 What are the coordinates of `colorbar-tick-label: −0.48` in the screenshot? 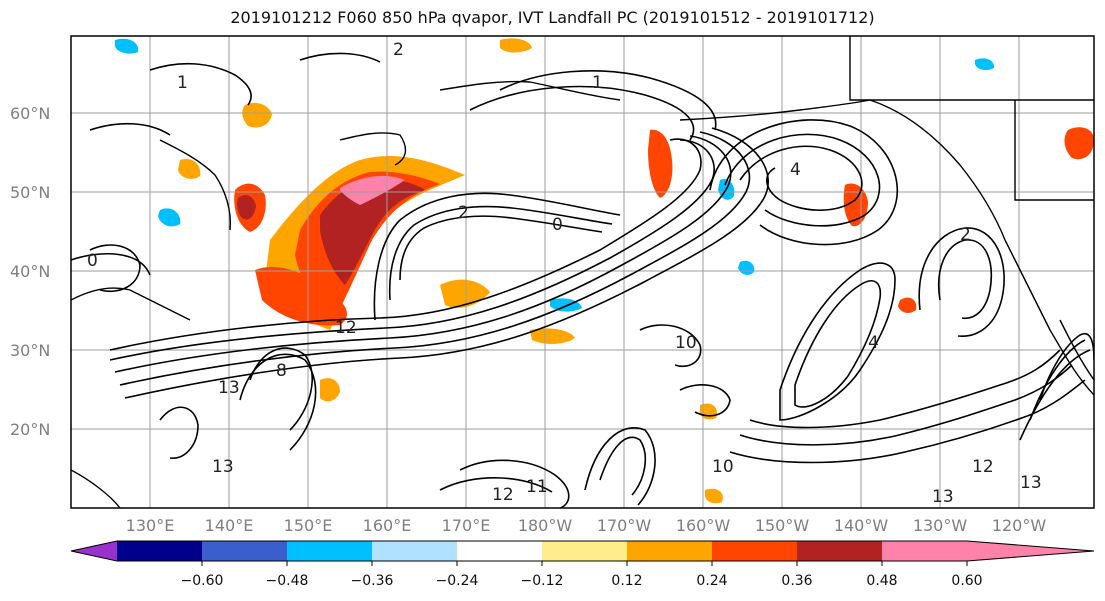 It's located at (287, 581).